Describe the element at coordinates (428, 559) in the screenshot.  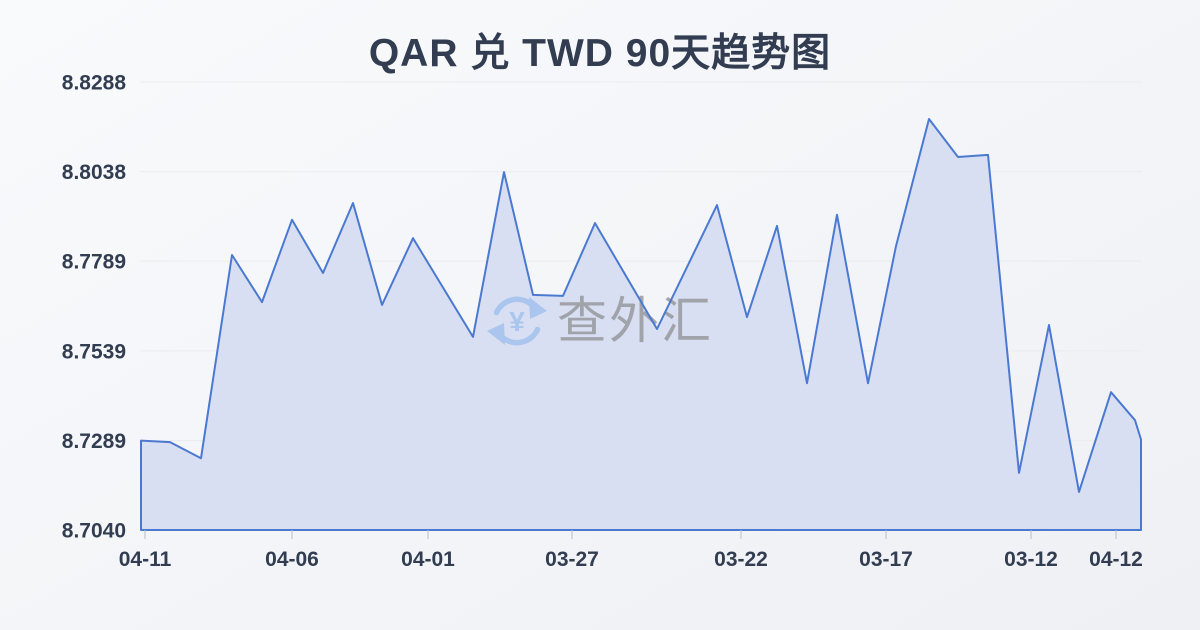
I see `x-axis-label: 04-01` at that location.